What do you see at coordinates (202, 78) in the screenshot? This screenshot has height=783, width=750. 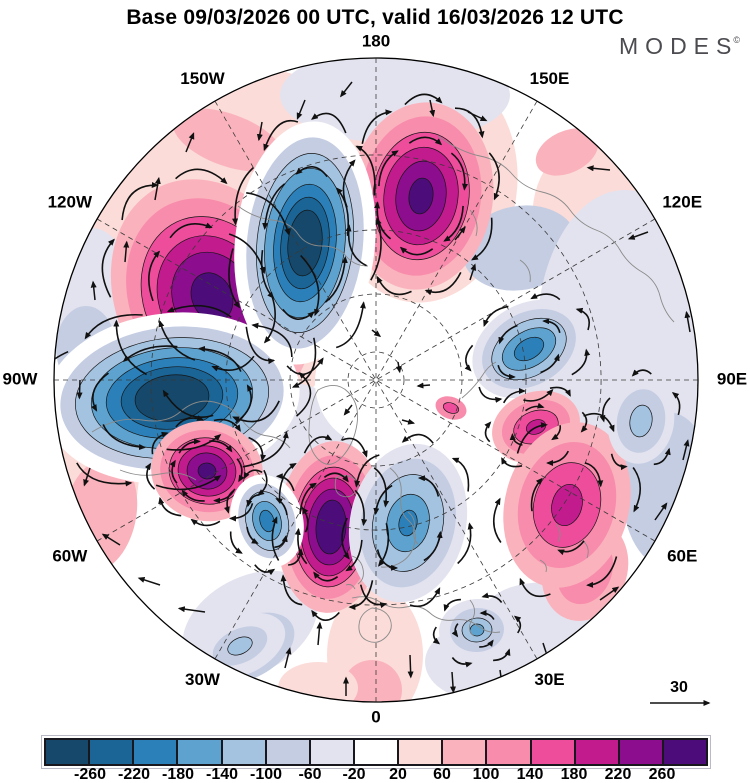 I see `longitude-label: 150W` at bounding box center [202, 78].